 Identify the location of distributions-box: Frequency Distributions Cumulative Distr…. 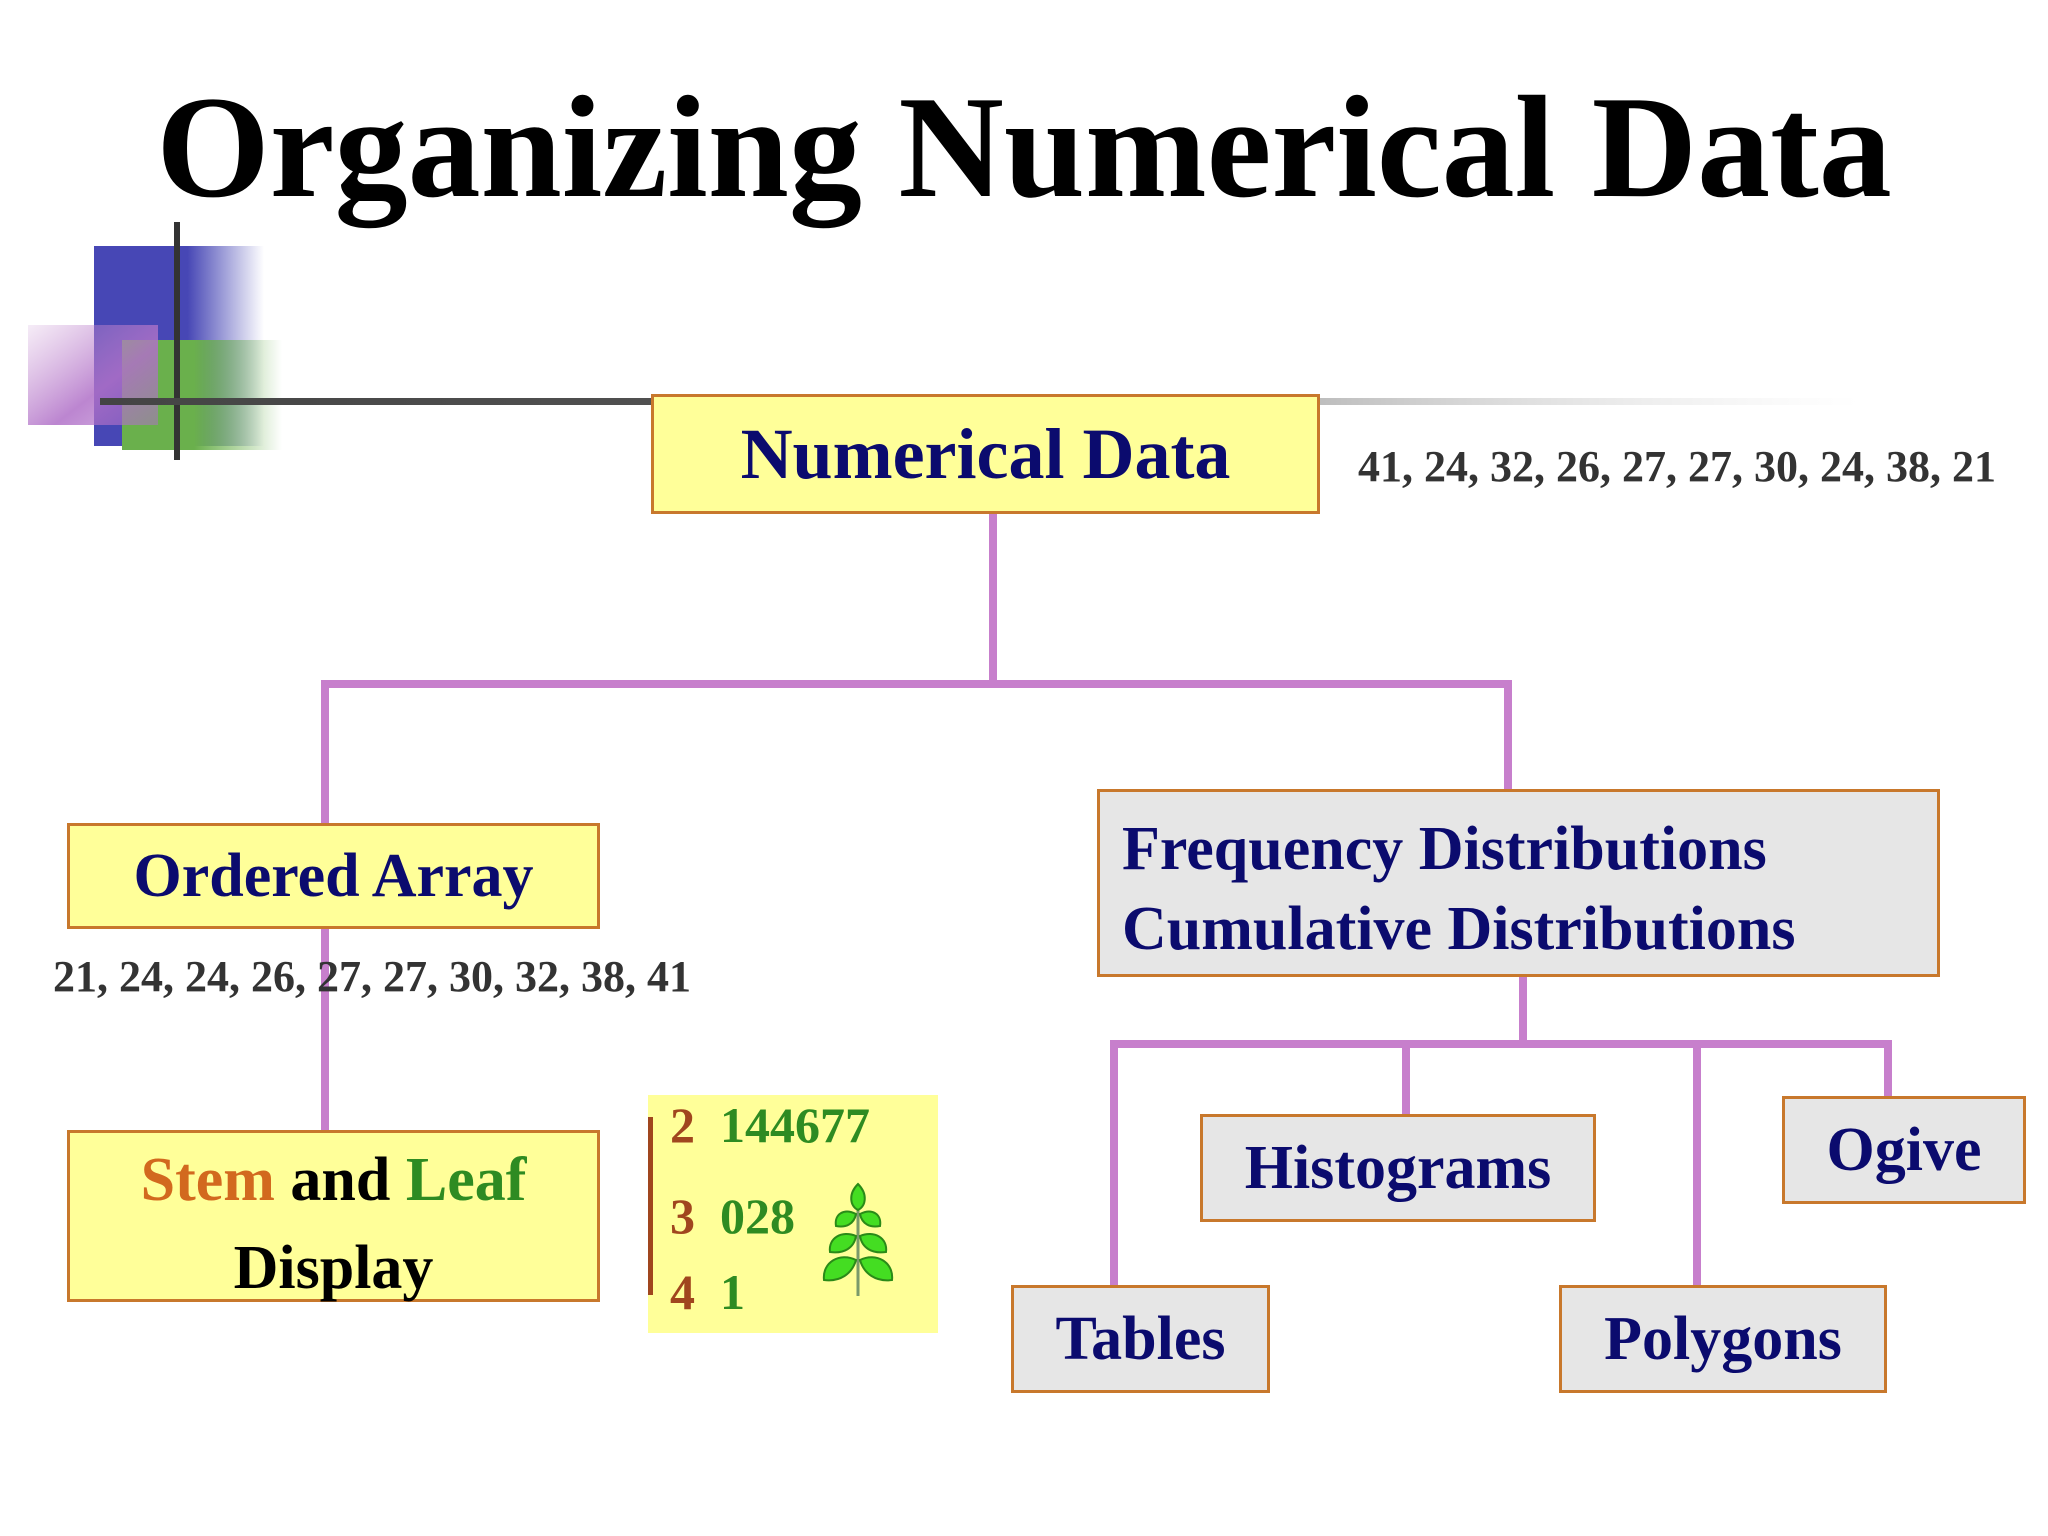
(1518, 883).